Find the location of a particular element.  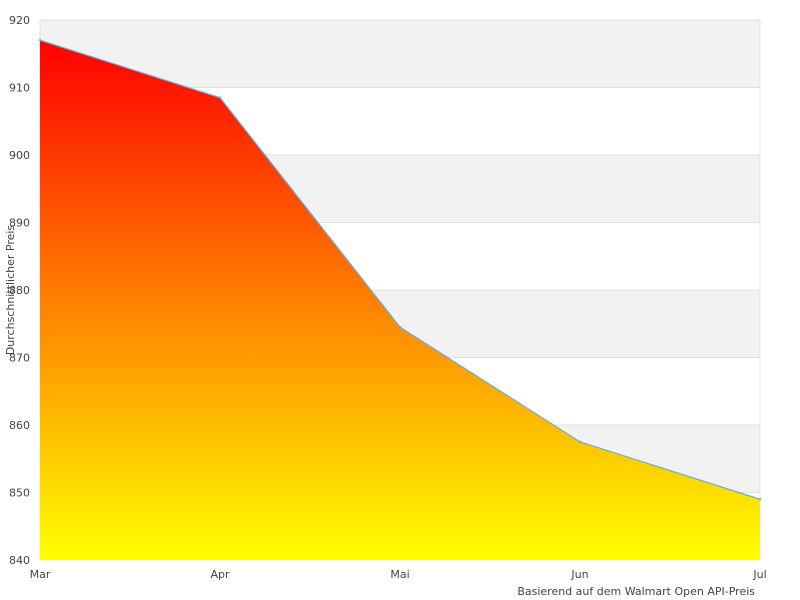

y-tick-label: 890 is located at coordinates (19, 223).